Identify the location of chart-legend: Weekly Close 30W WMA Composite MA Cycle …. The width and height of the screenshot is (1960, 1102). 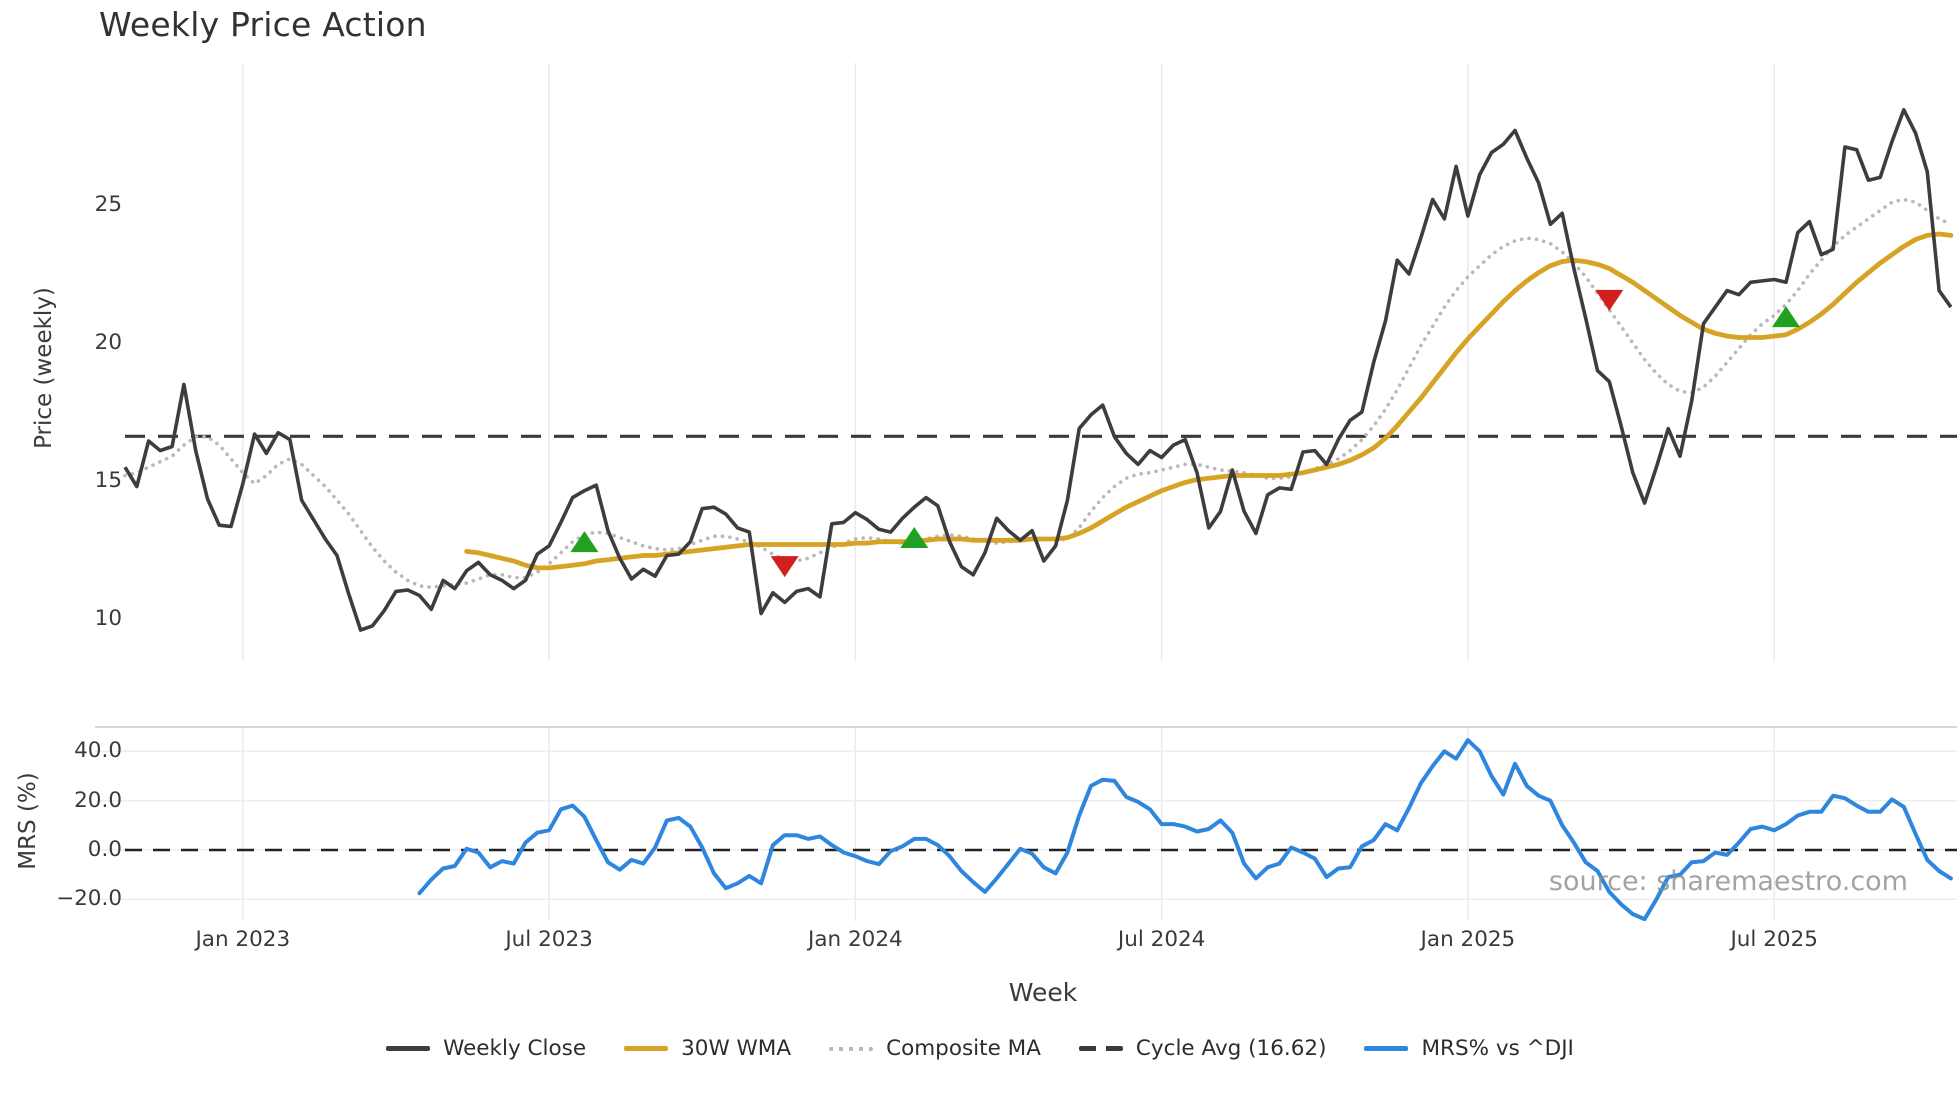
(980, 1048).